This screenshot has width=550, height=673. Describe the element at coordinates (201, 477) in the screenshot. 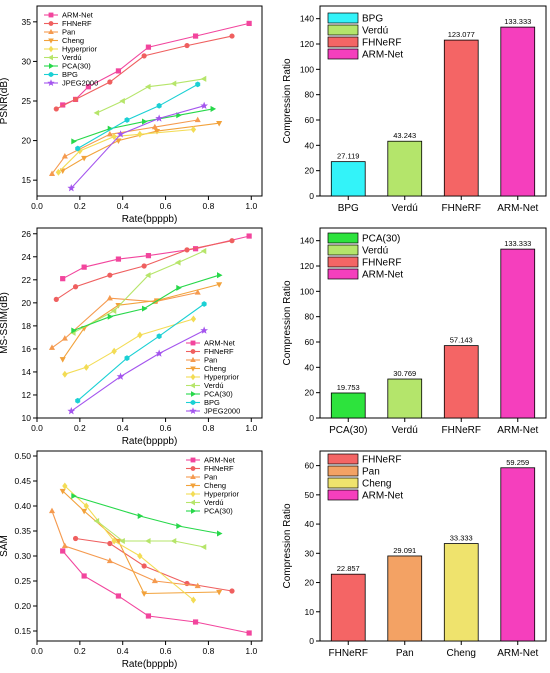

I see `legend-entry: Pan` at that location.